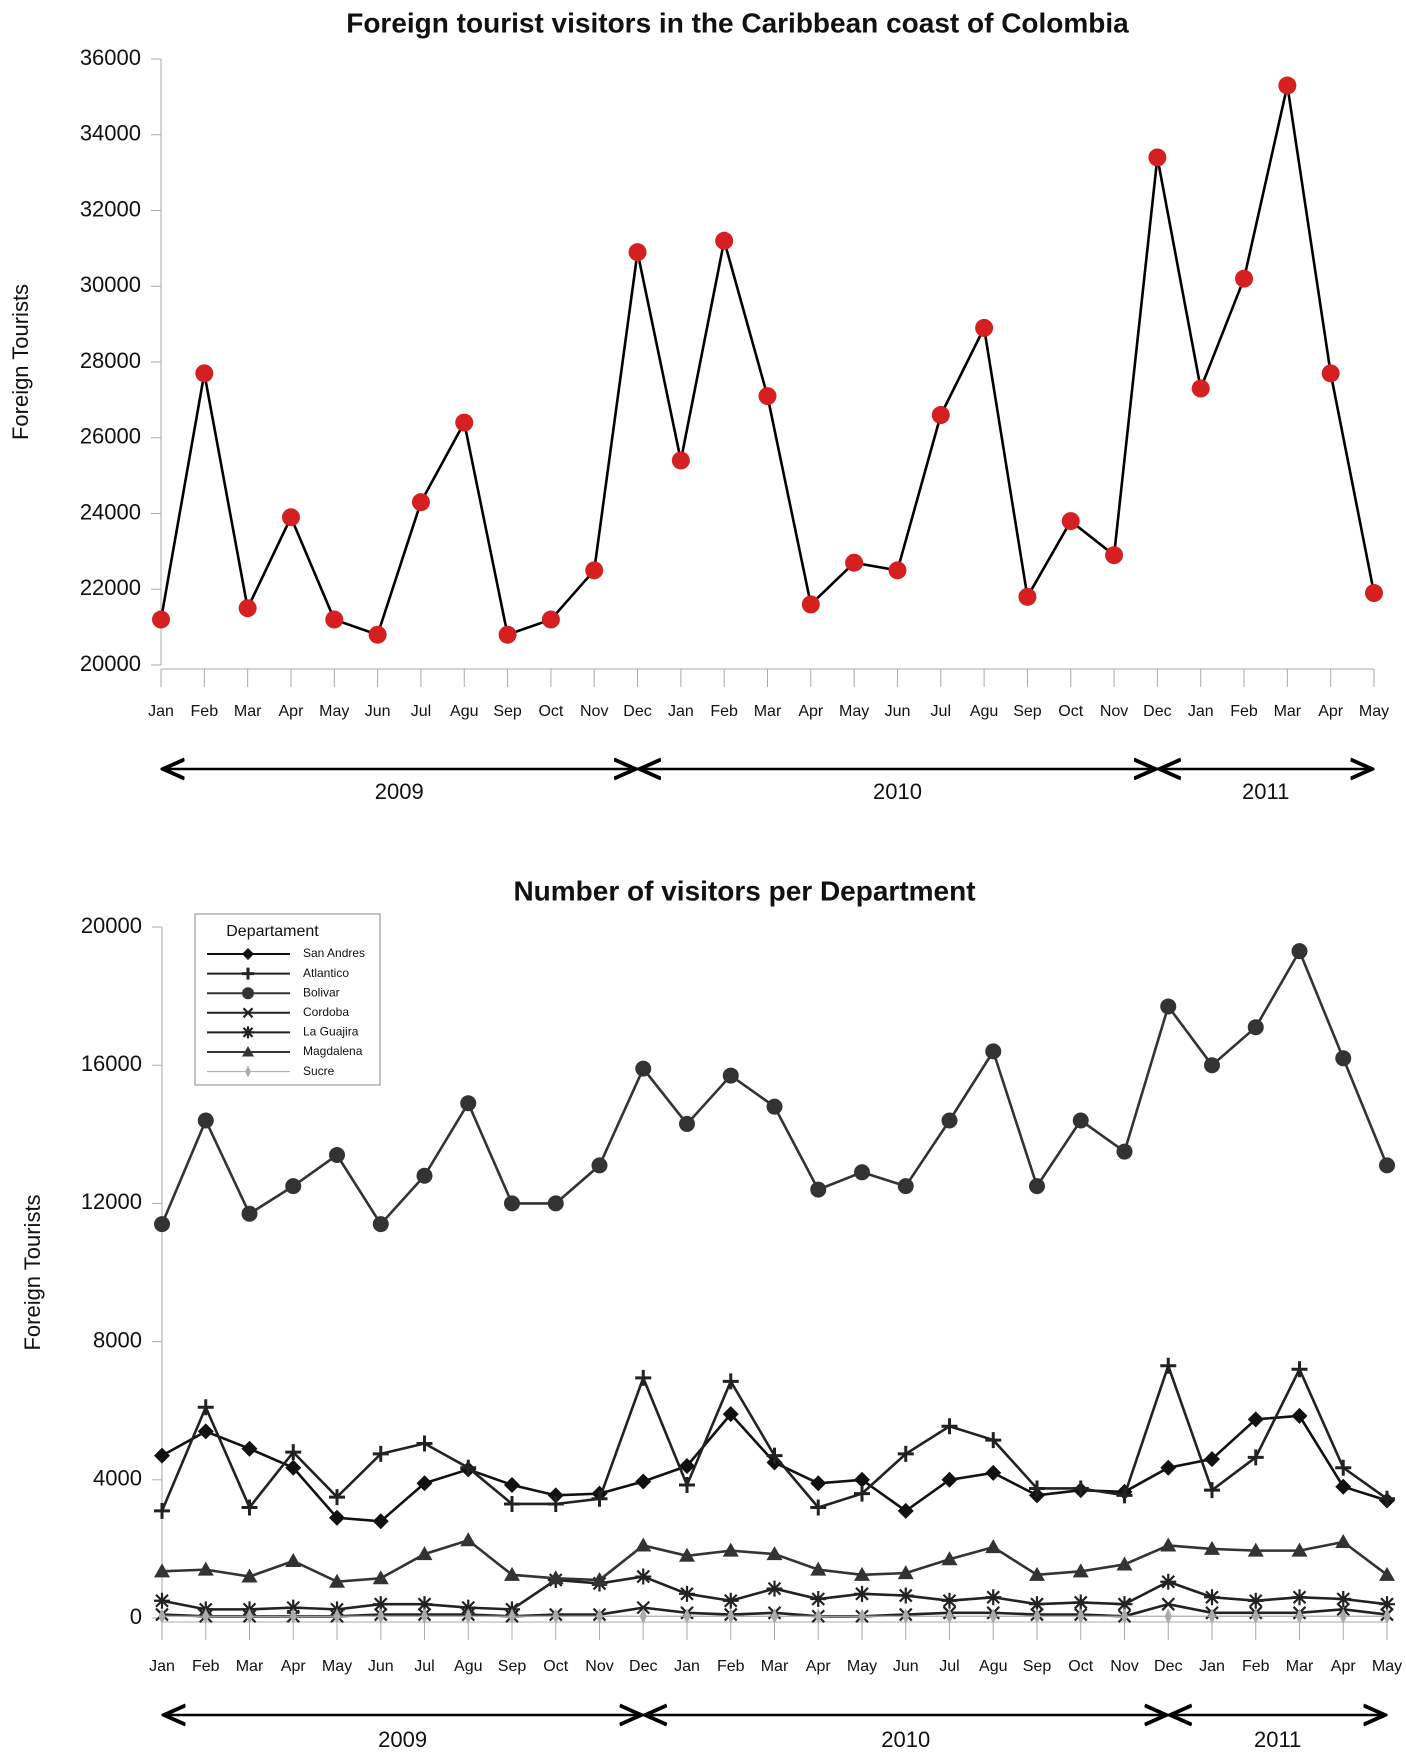  What do you see at coordinates (110, 511) in the screenshot?
I see `y-tick-label: 24000` at bounding box center [110, 511].